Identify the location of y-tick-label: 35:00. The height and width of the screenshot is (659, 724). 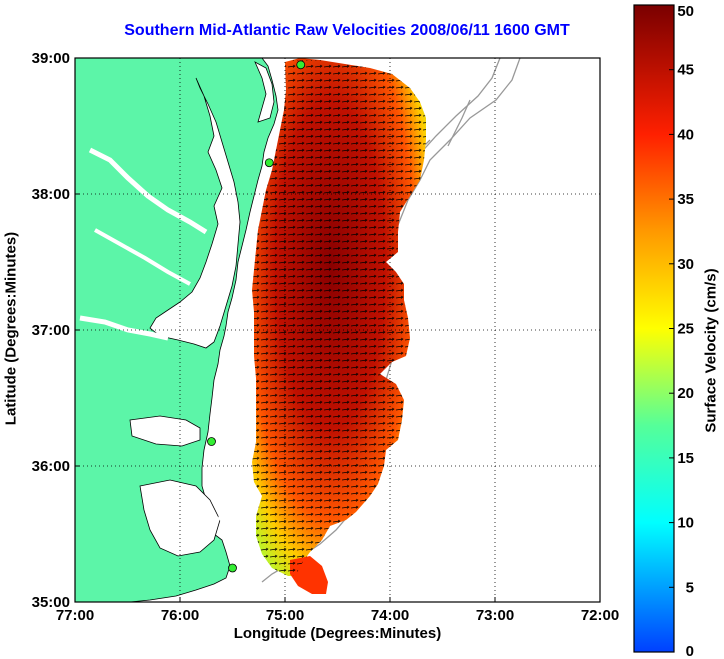
(51, 602).